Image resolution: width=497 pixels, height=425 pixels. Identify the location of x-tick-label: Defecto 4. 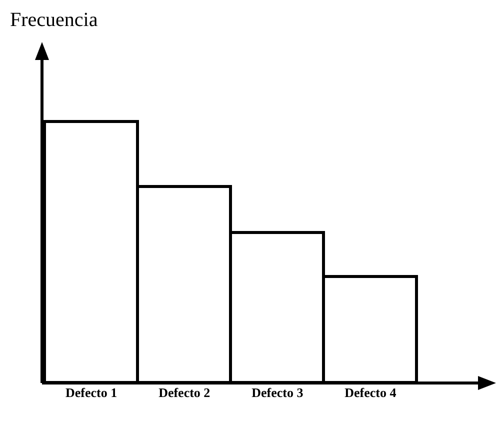
(370, 392).